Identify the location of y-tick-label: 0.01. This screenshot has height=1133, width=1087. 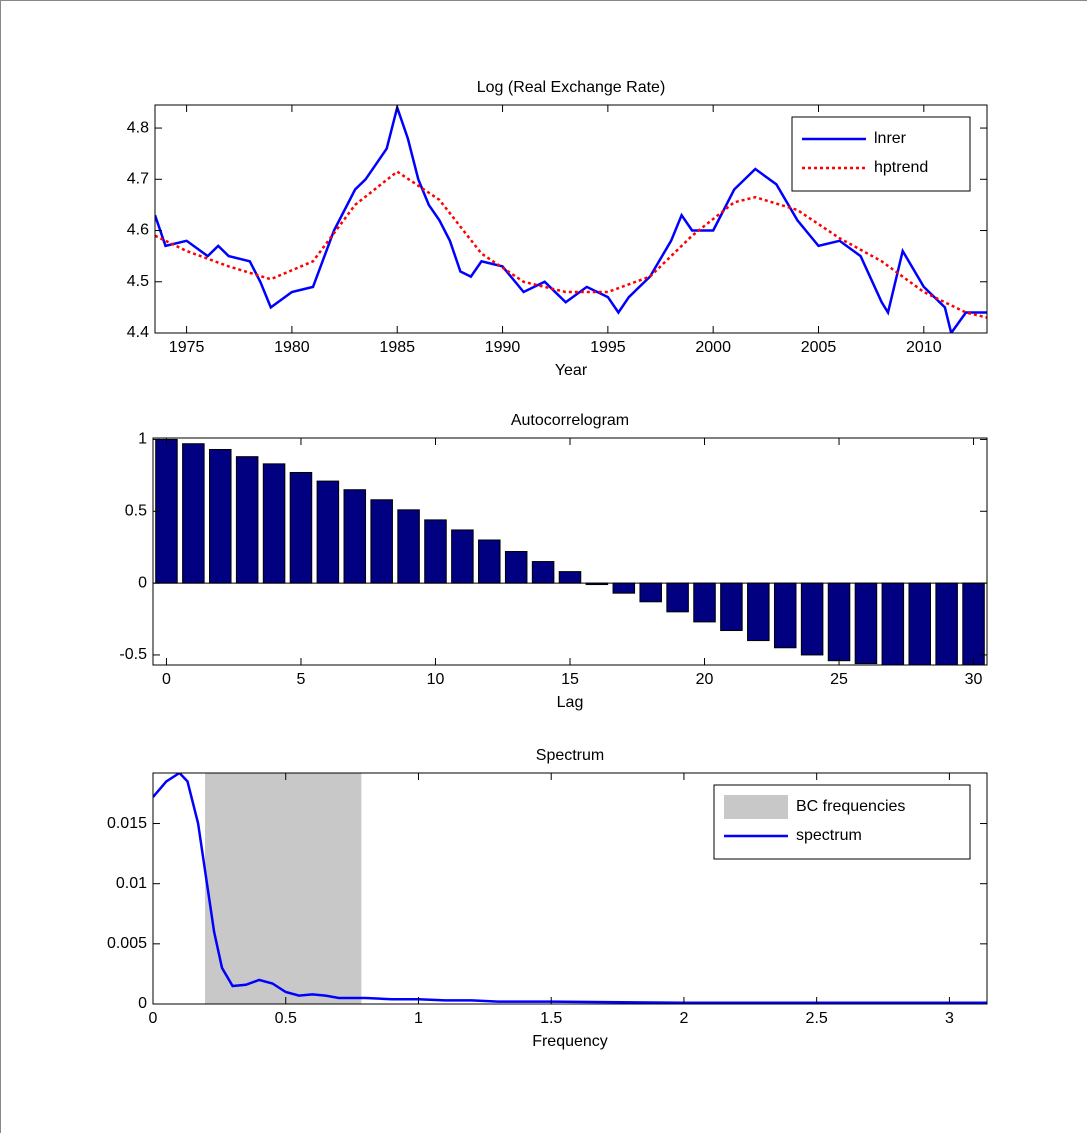
(131, 883).